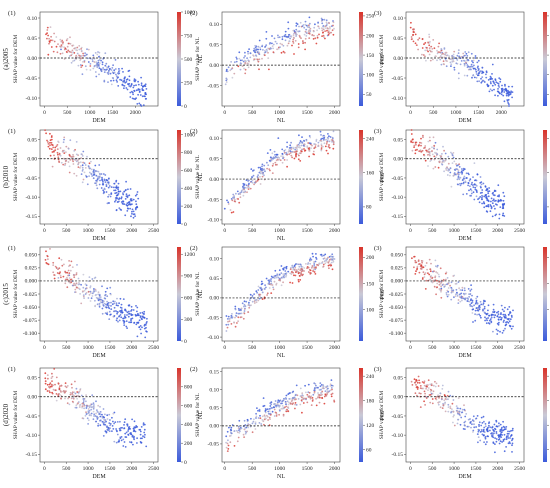 The width and height of the screenshot is (550, 488). What do you see at coordinates (397, 282) in the screenshot?
I see `y-tick-label: 0.000` at bounding box center [397, 282].